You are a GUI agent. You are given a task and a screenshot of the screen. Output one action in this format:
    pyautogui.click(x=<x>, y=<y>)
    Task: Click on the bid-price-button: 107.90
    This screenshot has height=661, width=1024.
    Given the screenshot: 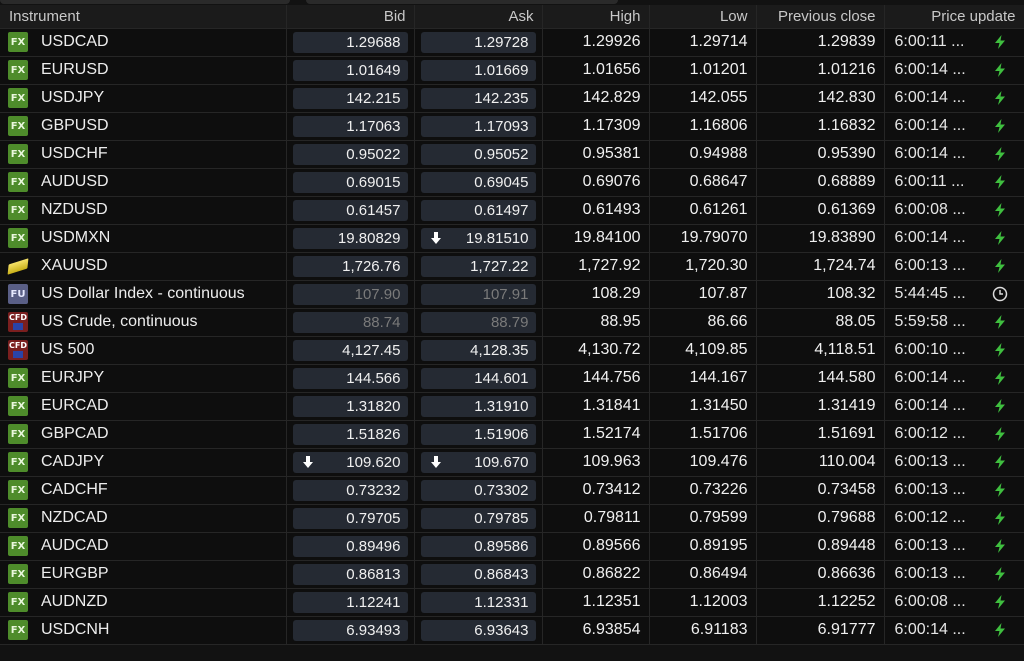 What is the action you would take?
    pyautogui.click(x=350, y=294)
    